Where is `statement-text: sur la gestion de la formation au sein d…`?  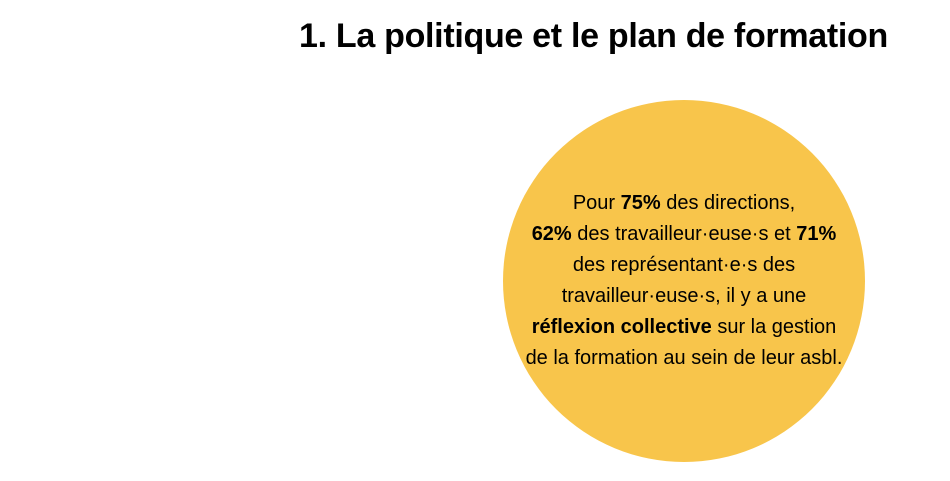 statement-text: sur la gestion de la formation au sein d… is located at coordinates (684, 342).